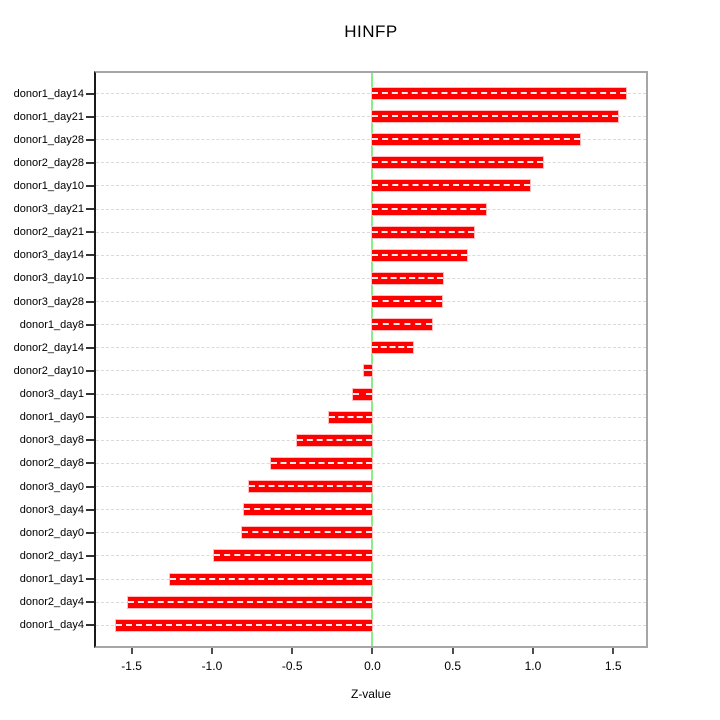 This screenshot has height=720, width=720. Describe the element at coordinates (51, 440) in the screenshot. I see `y-tick-label: donor3_day8` at that location.